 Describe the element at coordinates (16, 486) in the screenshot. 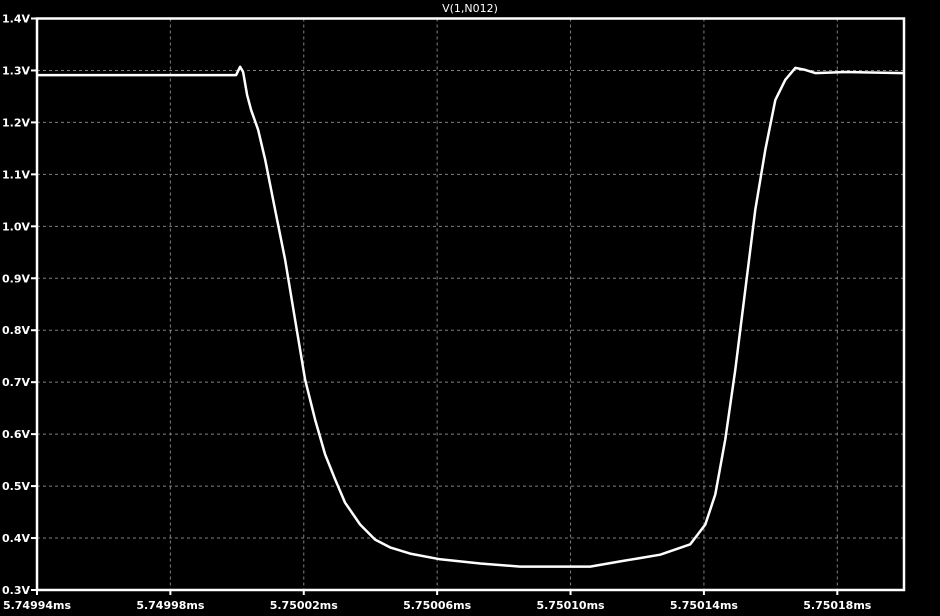

I see `y-tick-label: 0.5V` at that location.